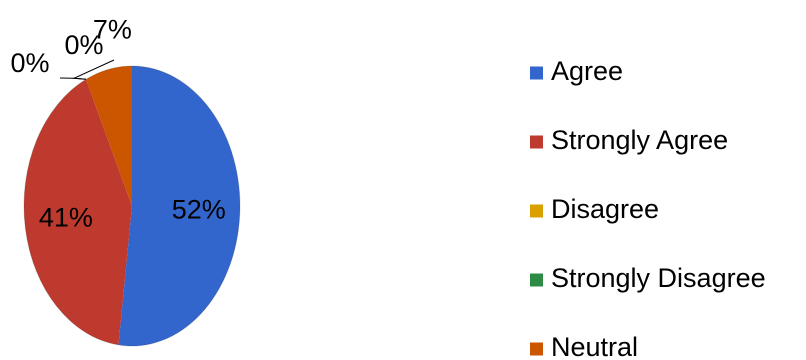 This screenshot has height=360, width=806. I want to click on legend-item-agree: Agree, so click(576, 71).